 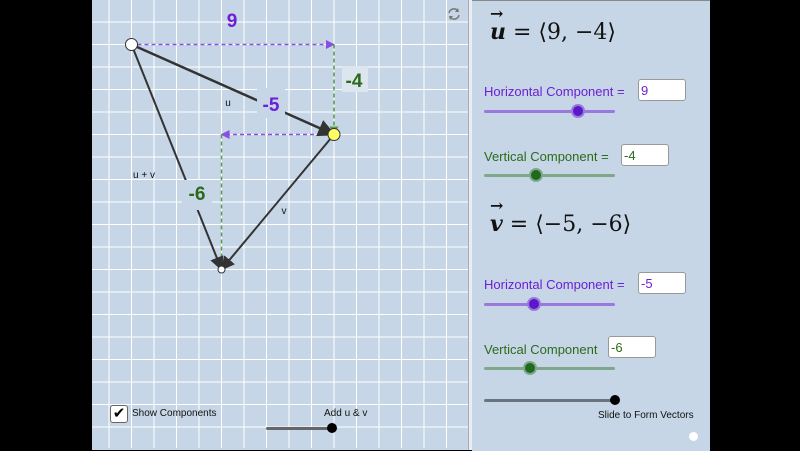 I want to click on u-vertical-slider, so click(x=549, y=175).